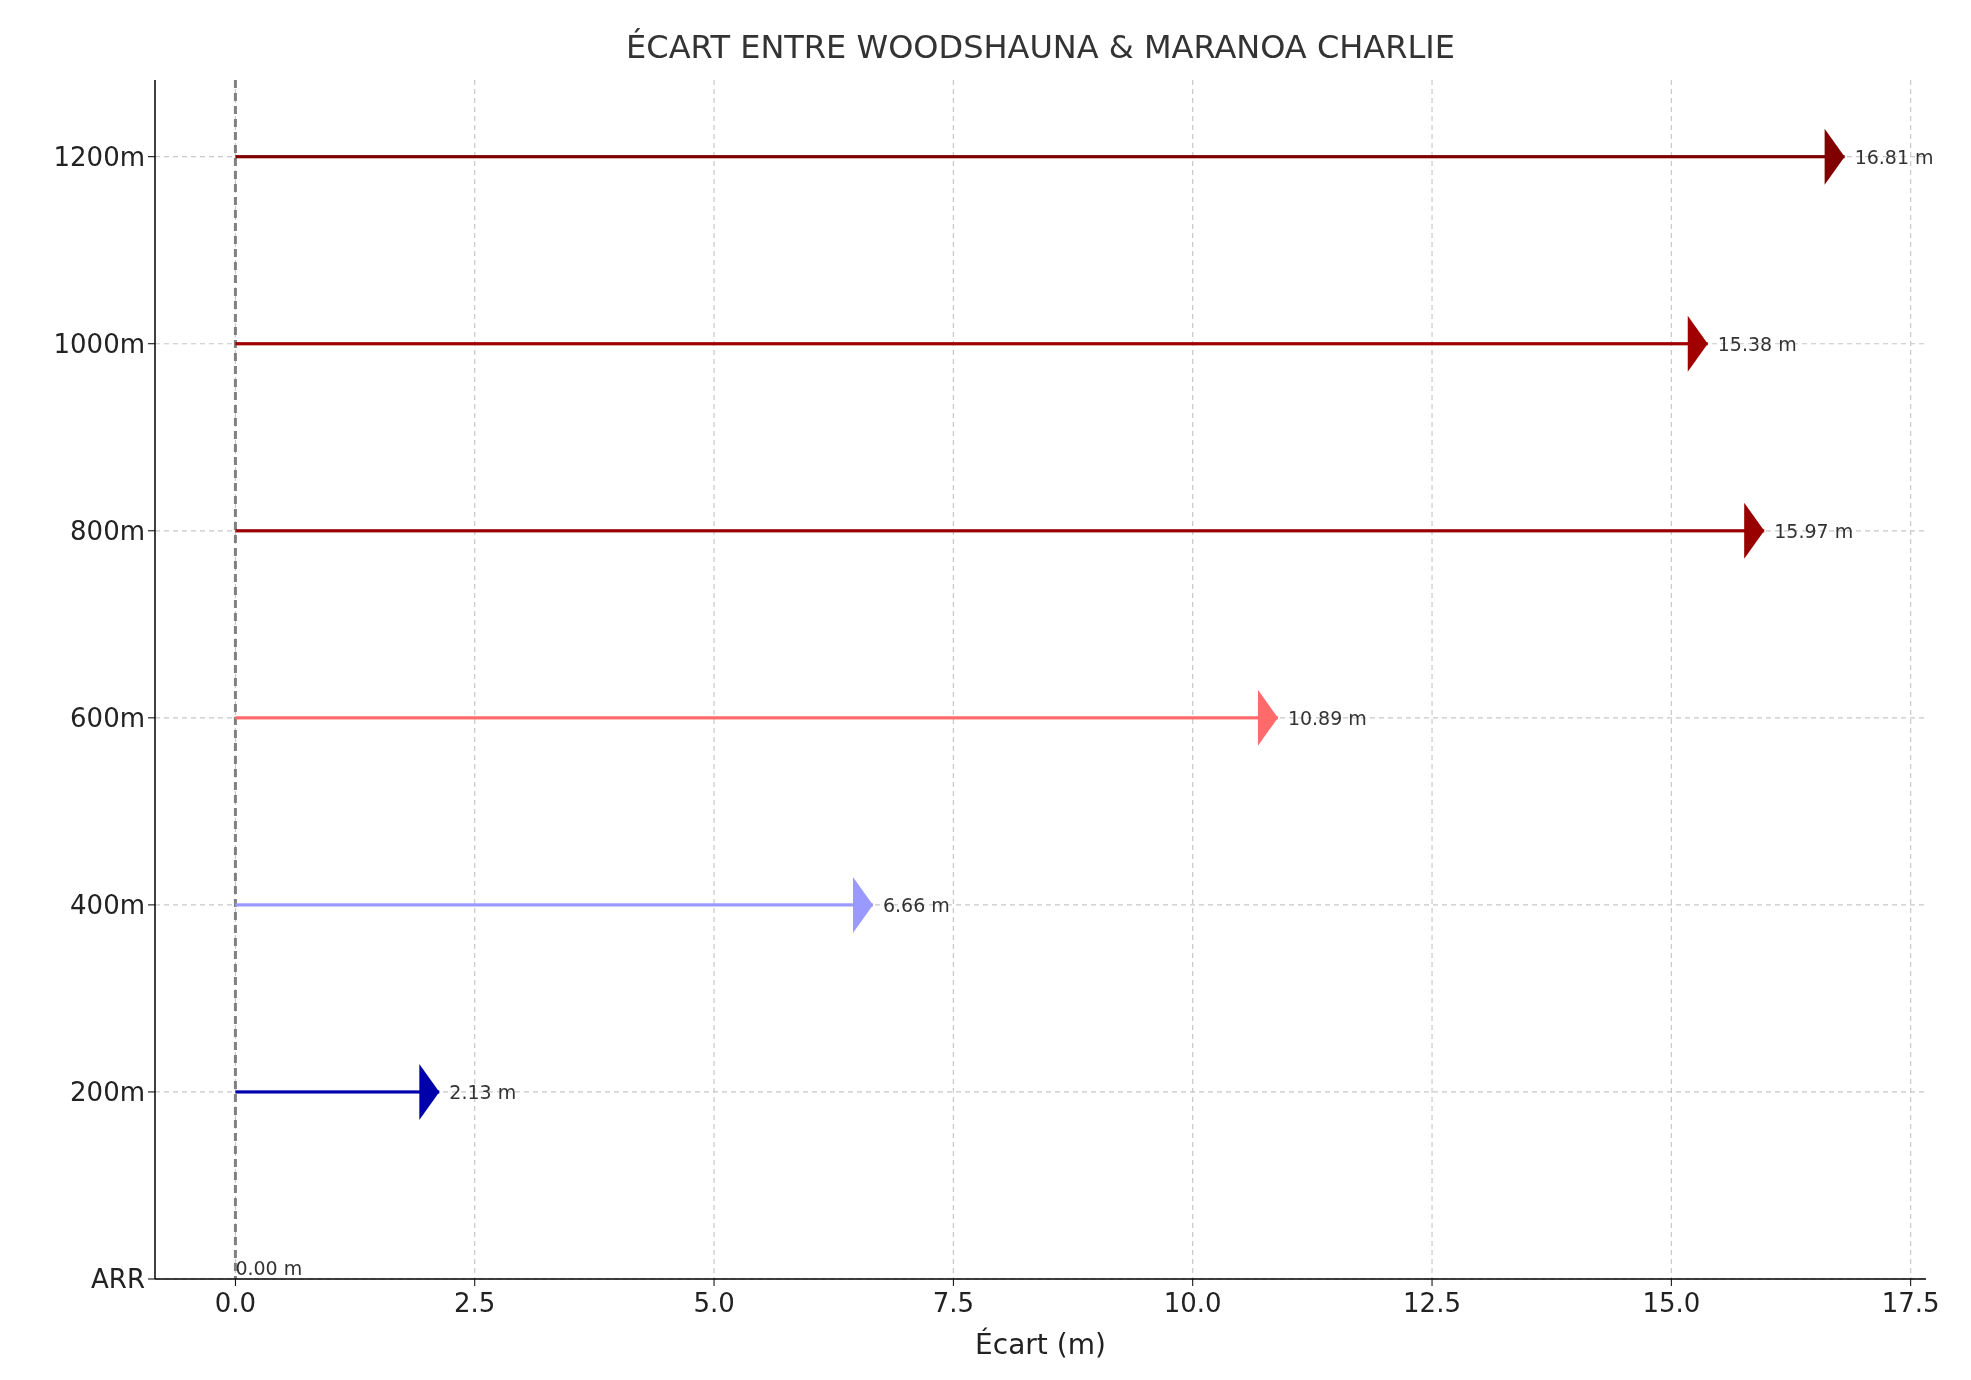 This screenshot has width=1971, height=1380. Describe the element at coordinates (1757, 343) in the screenshot. I see `data-label: 15.38 m` at that location.